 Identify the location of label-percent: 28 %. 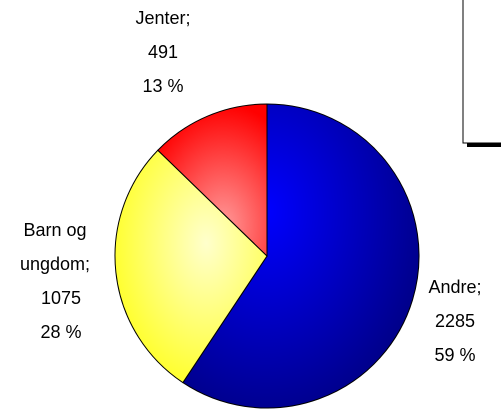
(61, 332).